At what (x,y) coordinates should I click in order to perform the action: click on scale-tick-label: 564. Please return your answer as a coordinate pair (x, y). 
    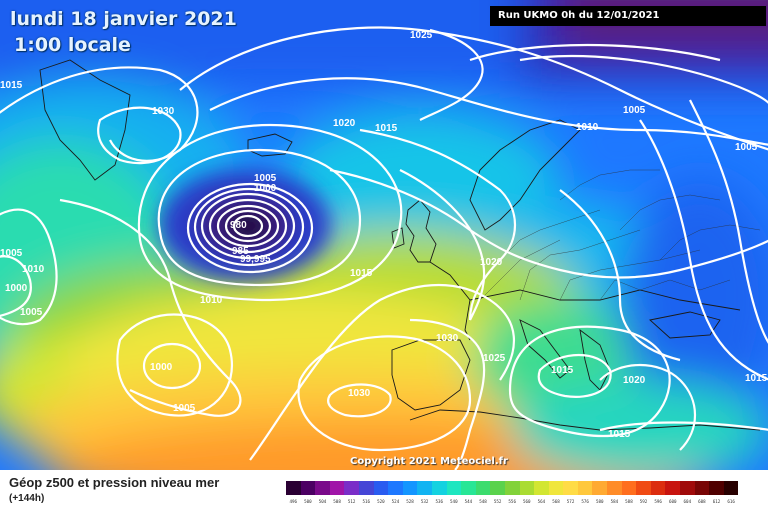
    Looking at the image, I should click on (541, 501).